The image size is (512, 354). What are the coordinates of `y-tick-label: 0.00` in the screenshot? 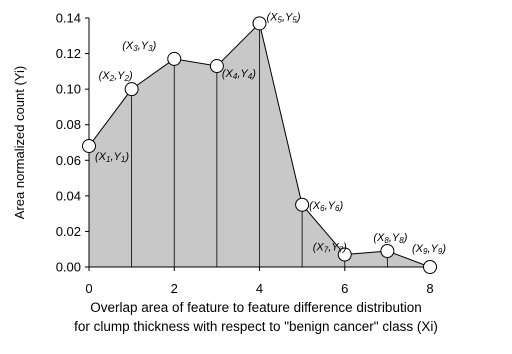 It's located at (68, 267).